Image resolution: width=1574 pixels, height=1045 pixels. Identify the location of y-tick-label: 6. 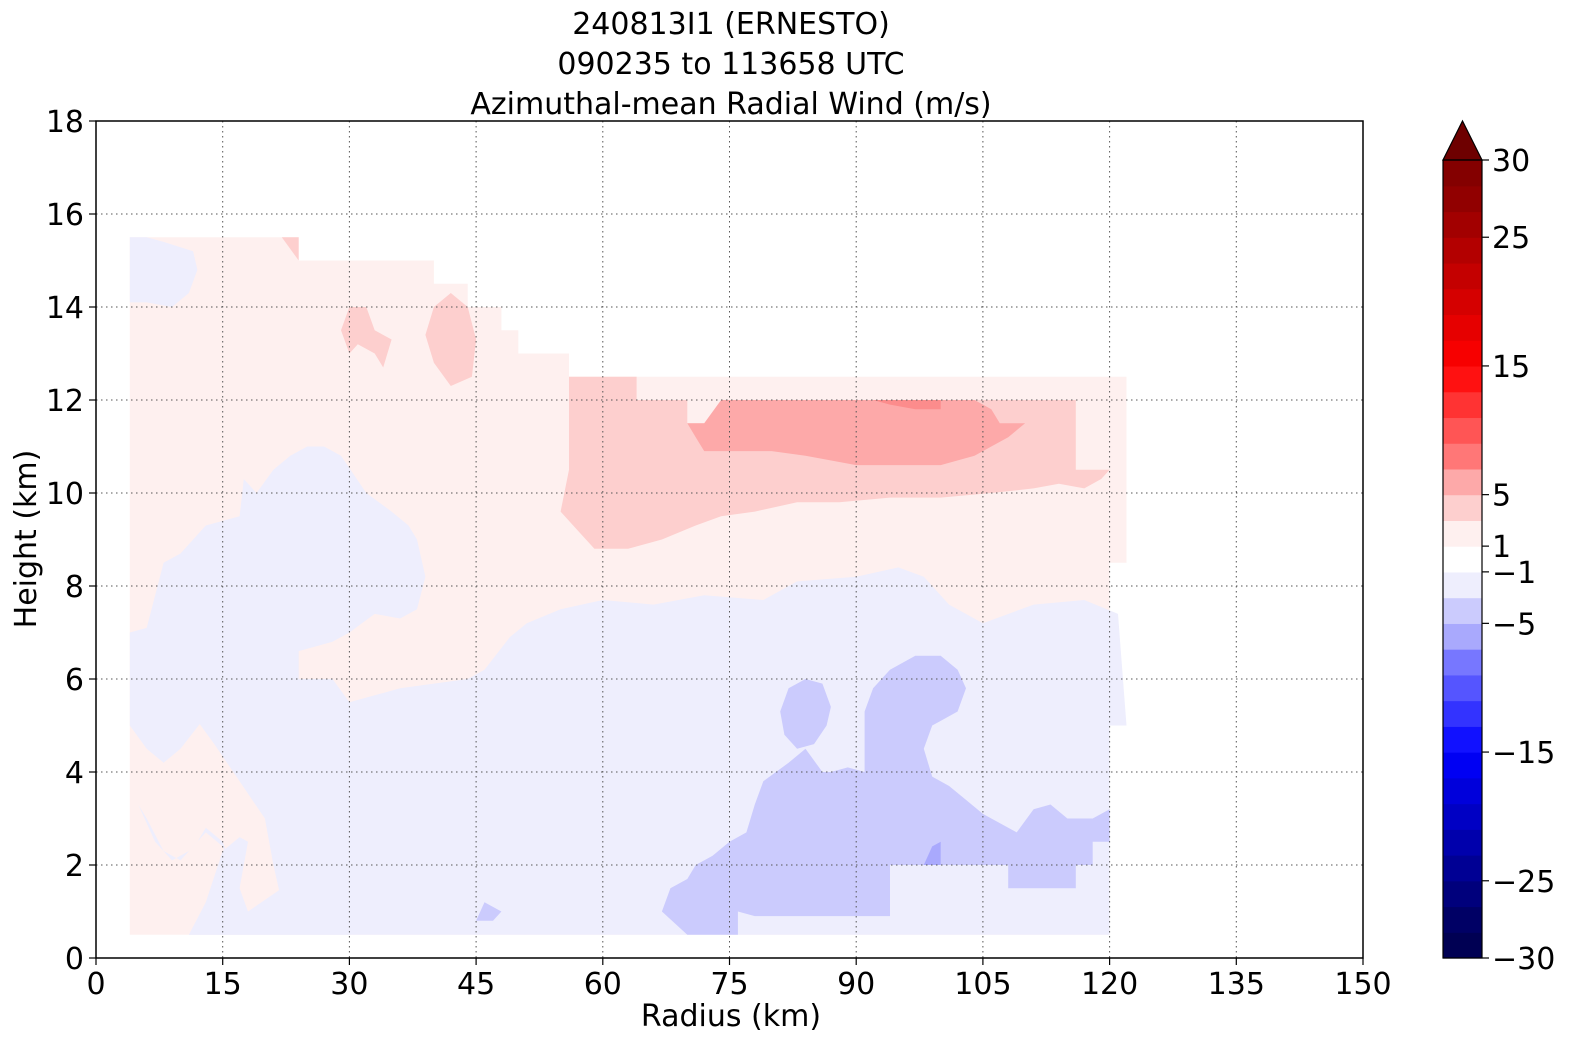
(74, 680).